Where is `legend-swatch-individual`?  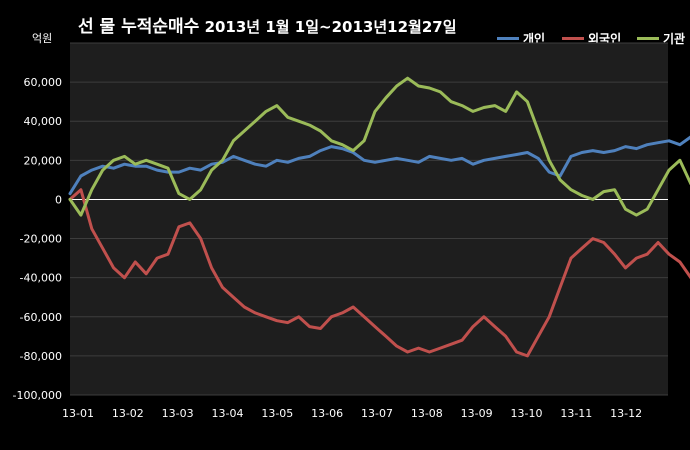
legend-swatch-individual is located at coordinates (508, 38).